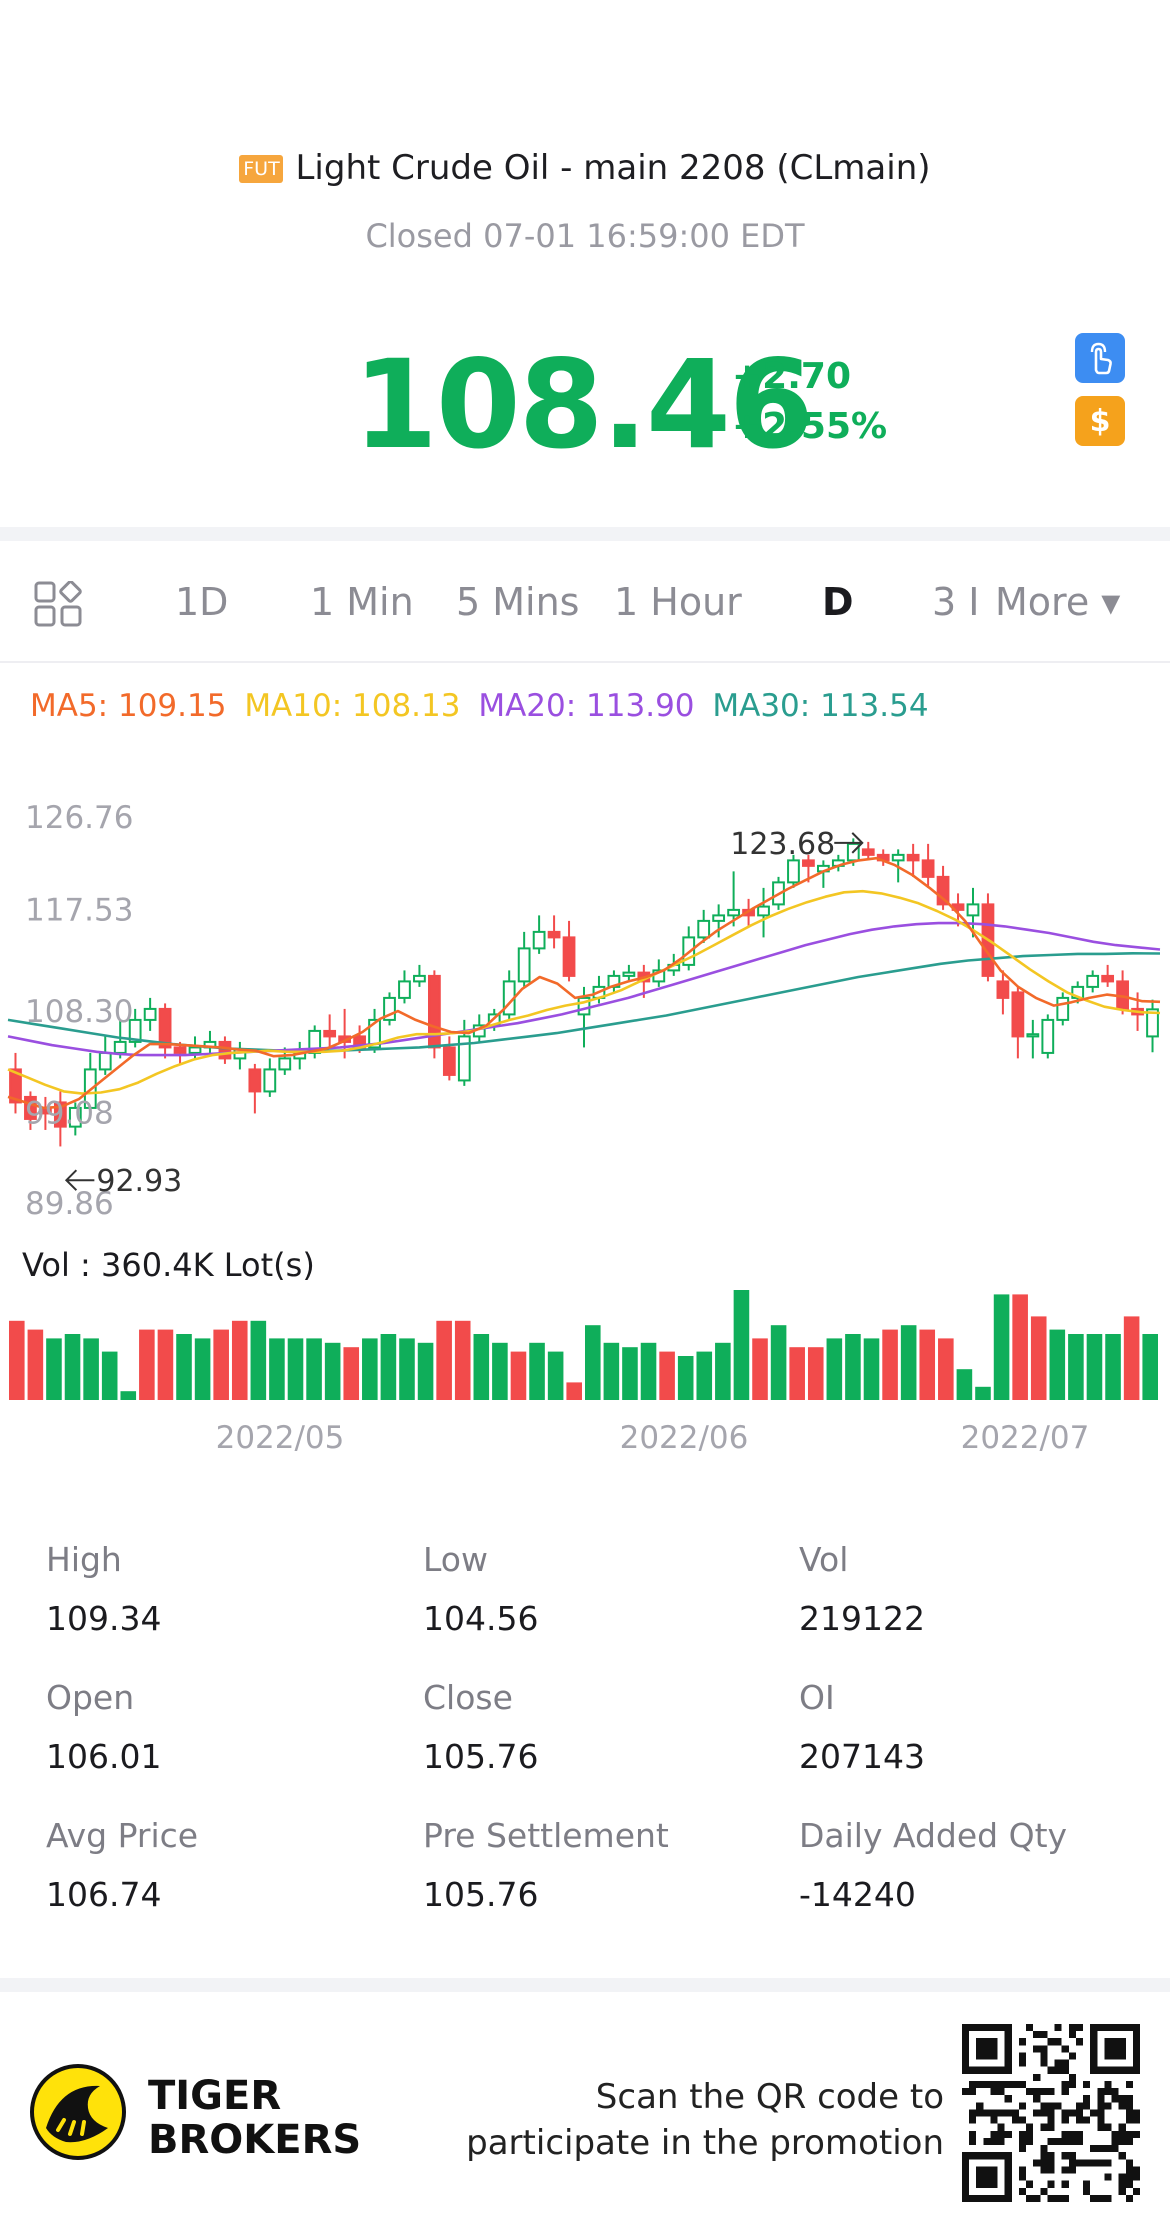 The width and height of the screenshot is (1170, 2235). I want to click on stat-value: 105.76, so click(481, 1756).